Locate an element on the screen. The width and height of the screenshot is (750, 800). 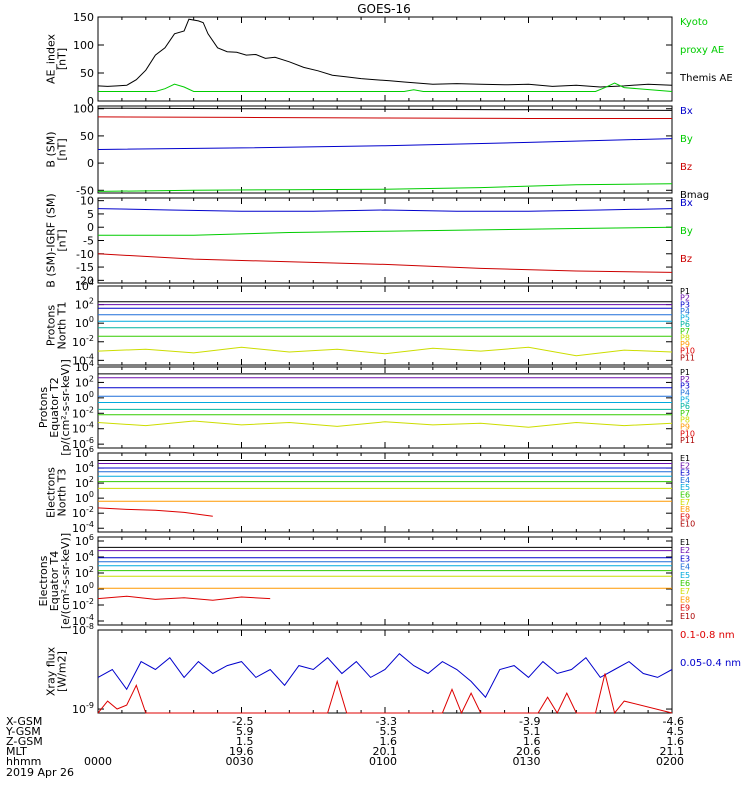
legend-entry: E10 is located at coordinates (687, 524).